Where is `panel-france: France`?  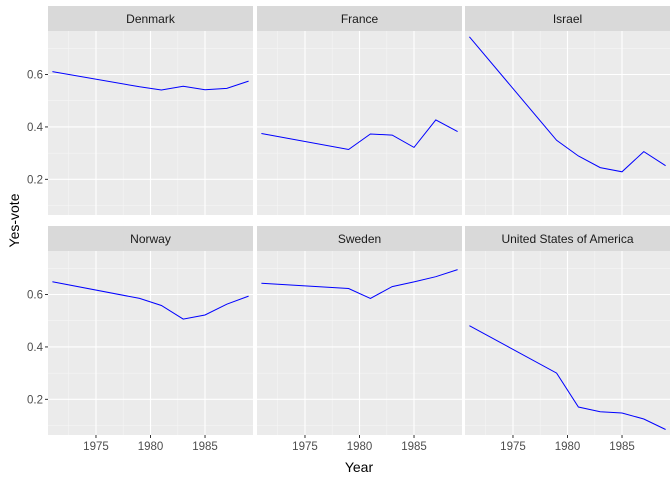
panel-france: France is located at coordinates (359, 110).